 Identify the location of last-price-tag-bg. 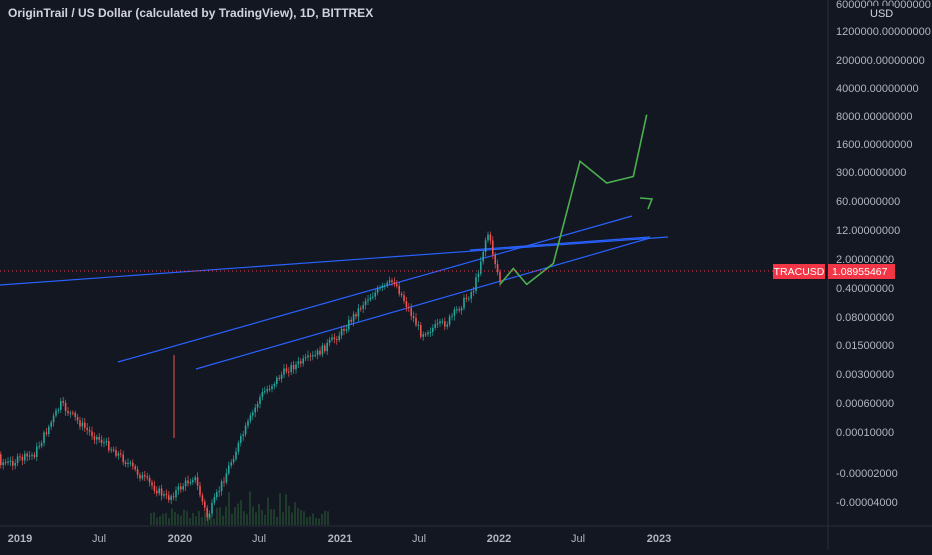
(861, 271).